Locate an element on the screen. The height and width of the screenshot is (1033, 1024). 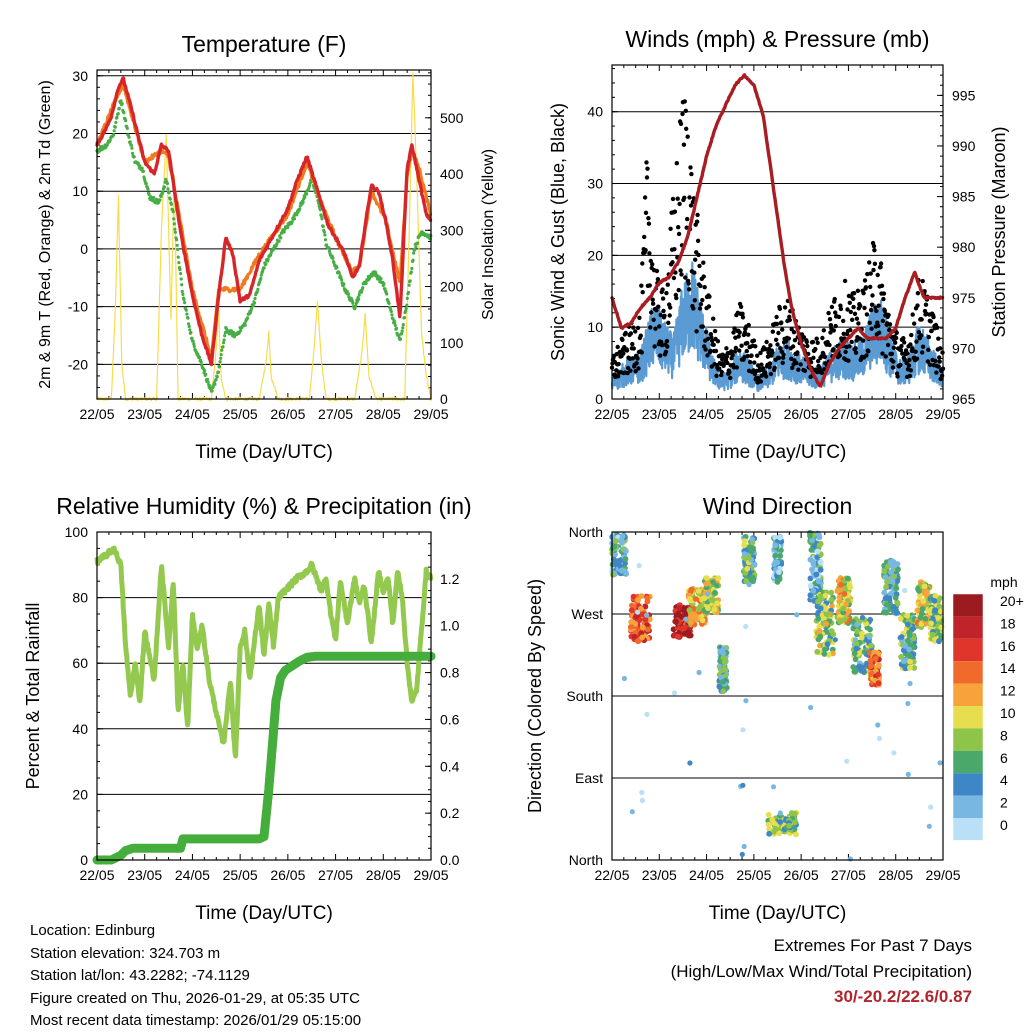
humidity-right-tick-label: 0.4 is located at coordinates (450, 766).